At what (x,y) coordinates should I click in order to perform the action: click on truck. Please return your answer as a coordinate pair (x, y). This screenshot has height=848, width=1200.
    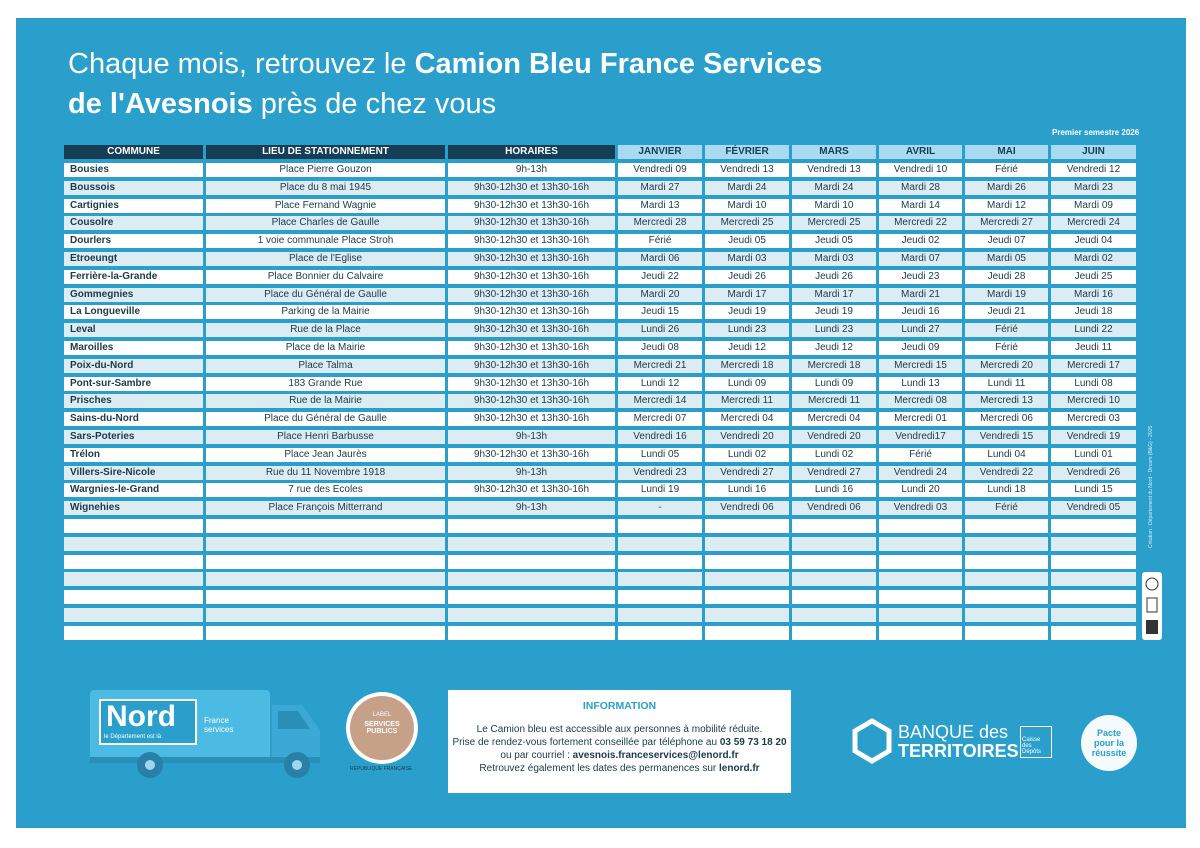
    Looking at the image, I should click on (205, 734).